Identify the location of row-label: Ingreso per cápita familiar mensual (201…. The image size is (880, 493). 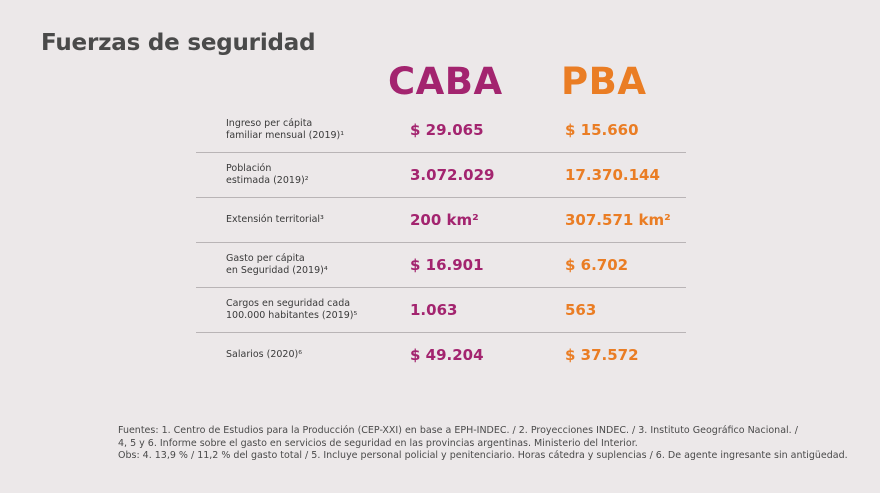
(285, 129).